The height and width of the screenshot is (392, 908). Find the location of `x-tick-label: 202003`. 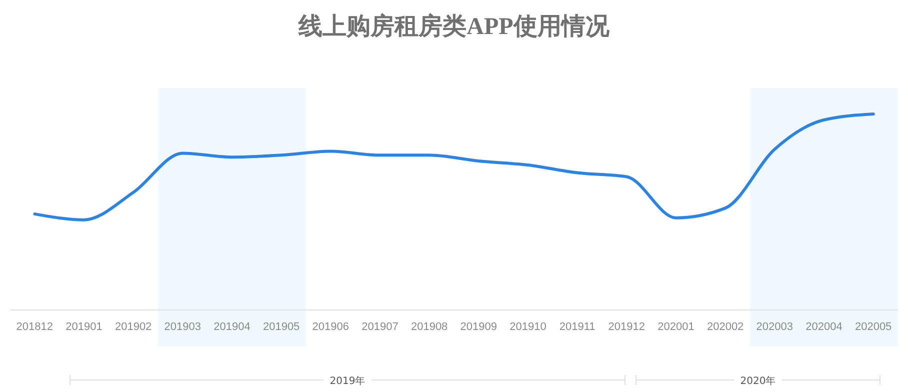

x-tick-label: 202003 is located at coordinates (775, 326).